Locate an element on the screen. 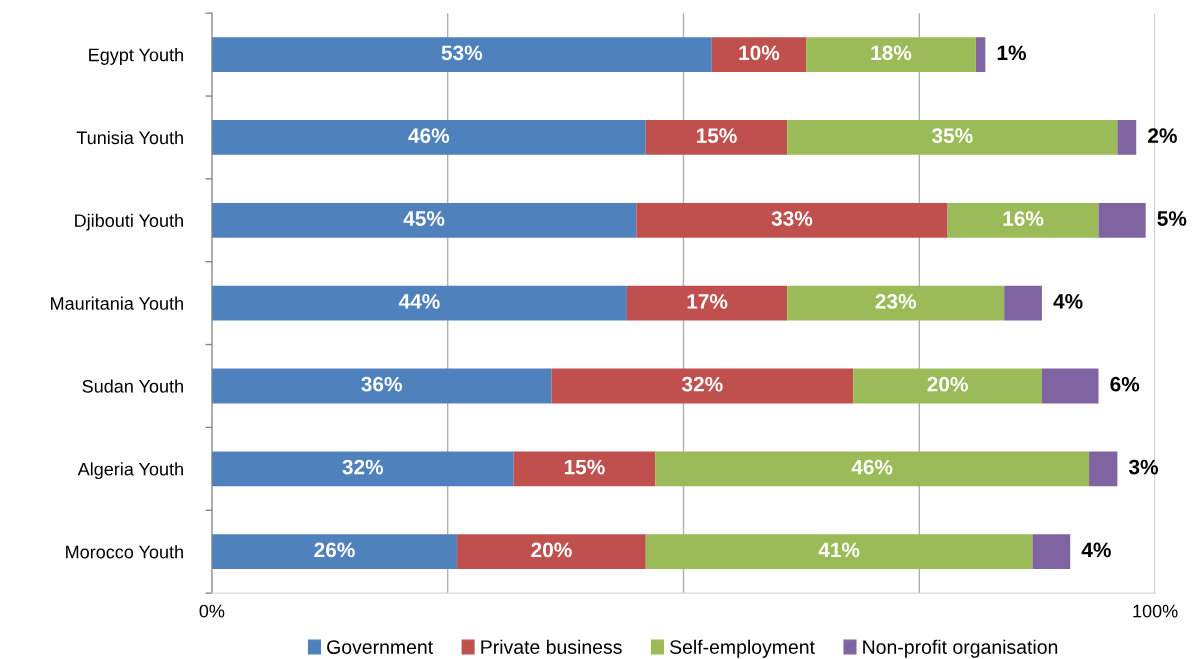 The image size is (1197, 659). y-tick-label: Sudan Youth is located at coordinates (132, 386).